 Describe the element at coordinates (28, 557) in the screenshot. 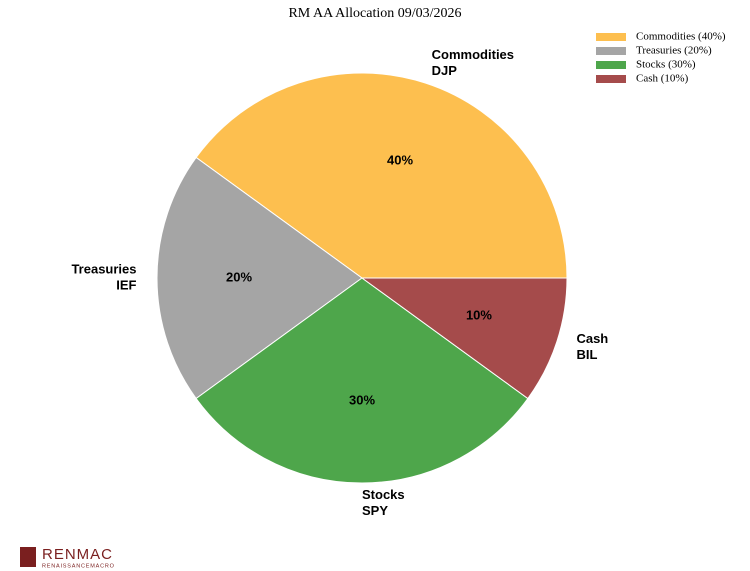

I see `logo-icon` at that location.